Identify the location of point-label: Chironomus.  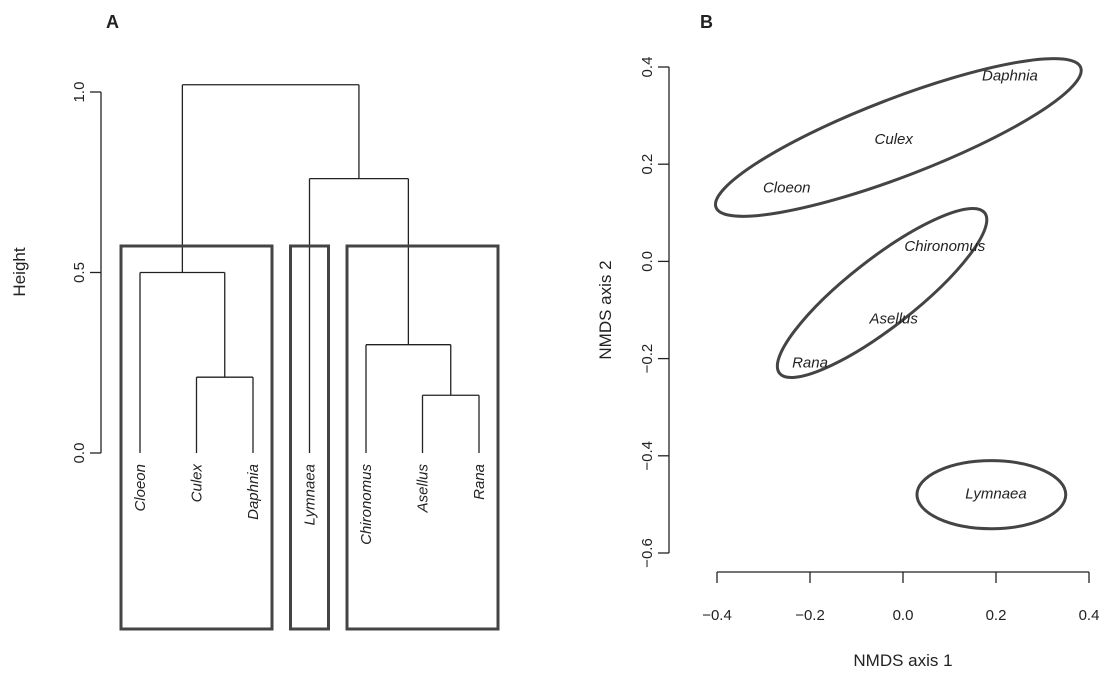
(944, 246).